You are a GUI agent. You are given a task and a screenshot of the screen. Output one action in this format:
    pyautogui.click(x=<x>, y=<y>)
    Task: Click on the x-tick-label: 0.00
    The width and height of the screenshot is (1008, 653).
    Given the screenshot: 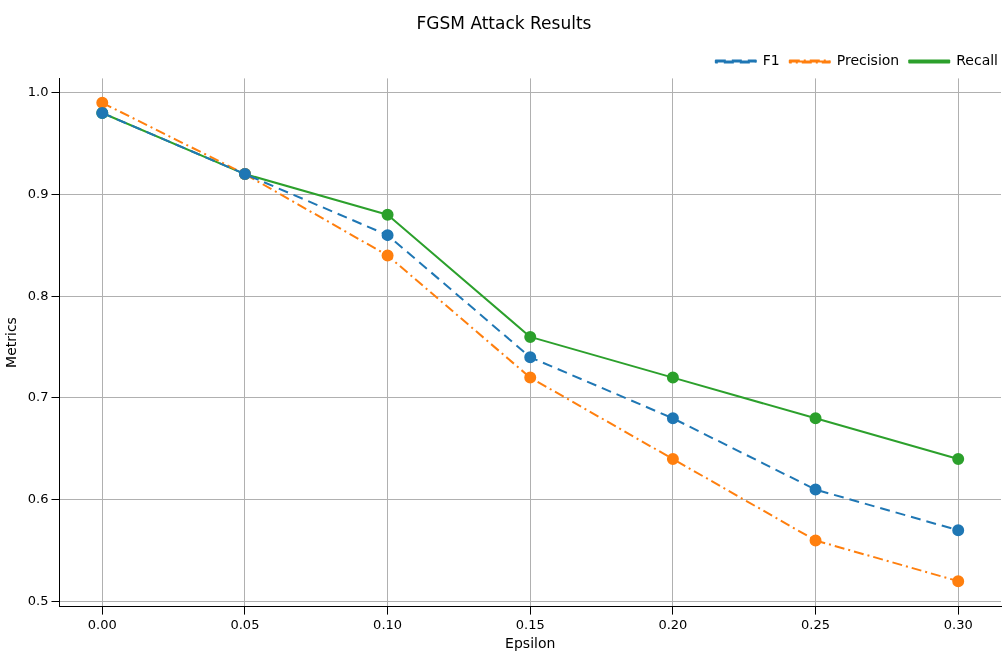 What is the action you would take?
    pyautogui.click(x=102, y=624)
    